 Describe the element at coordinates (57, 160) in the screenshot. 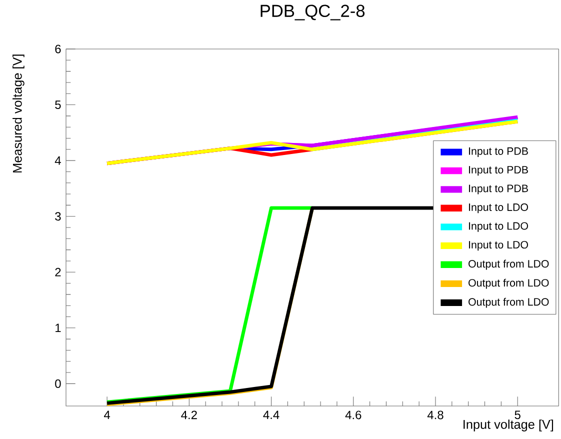

I see `y-tick-label: 4` at that location.